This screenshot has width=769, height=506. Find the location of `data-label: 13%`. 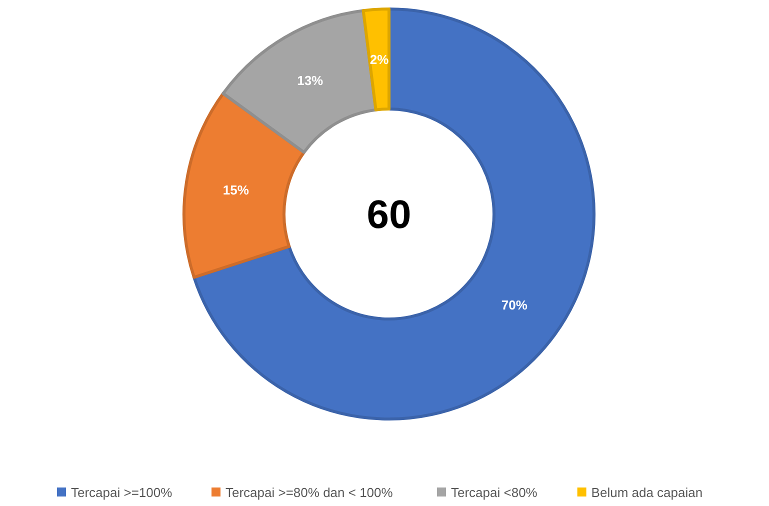

data-label: 13% is located at coordinates (310, 80).